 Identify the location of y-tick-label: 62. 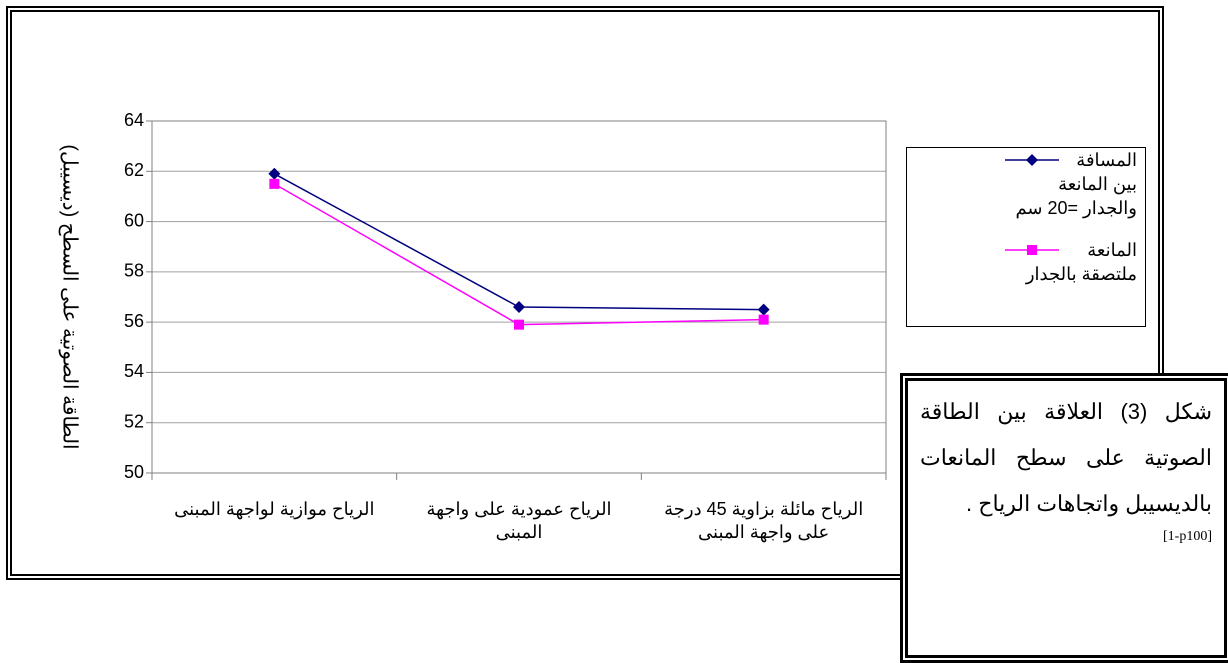
(134, 170).